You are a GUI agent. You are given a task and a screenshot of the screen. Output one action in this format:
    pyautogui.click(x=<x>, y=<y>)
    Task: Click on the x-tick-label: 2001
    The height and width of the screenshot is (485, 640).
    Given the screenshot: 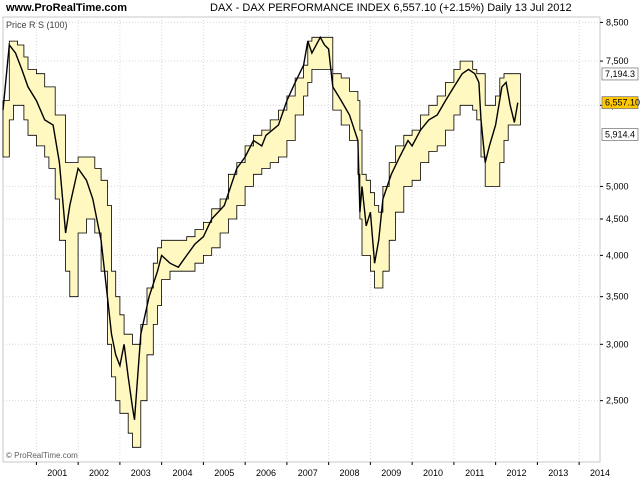 What is the action you would take?
    pyautogui.click(x=57, y=473)
    